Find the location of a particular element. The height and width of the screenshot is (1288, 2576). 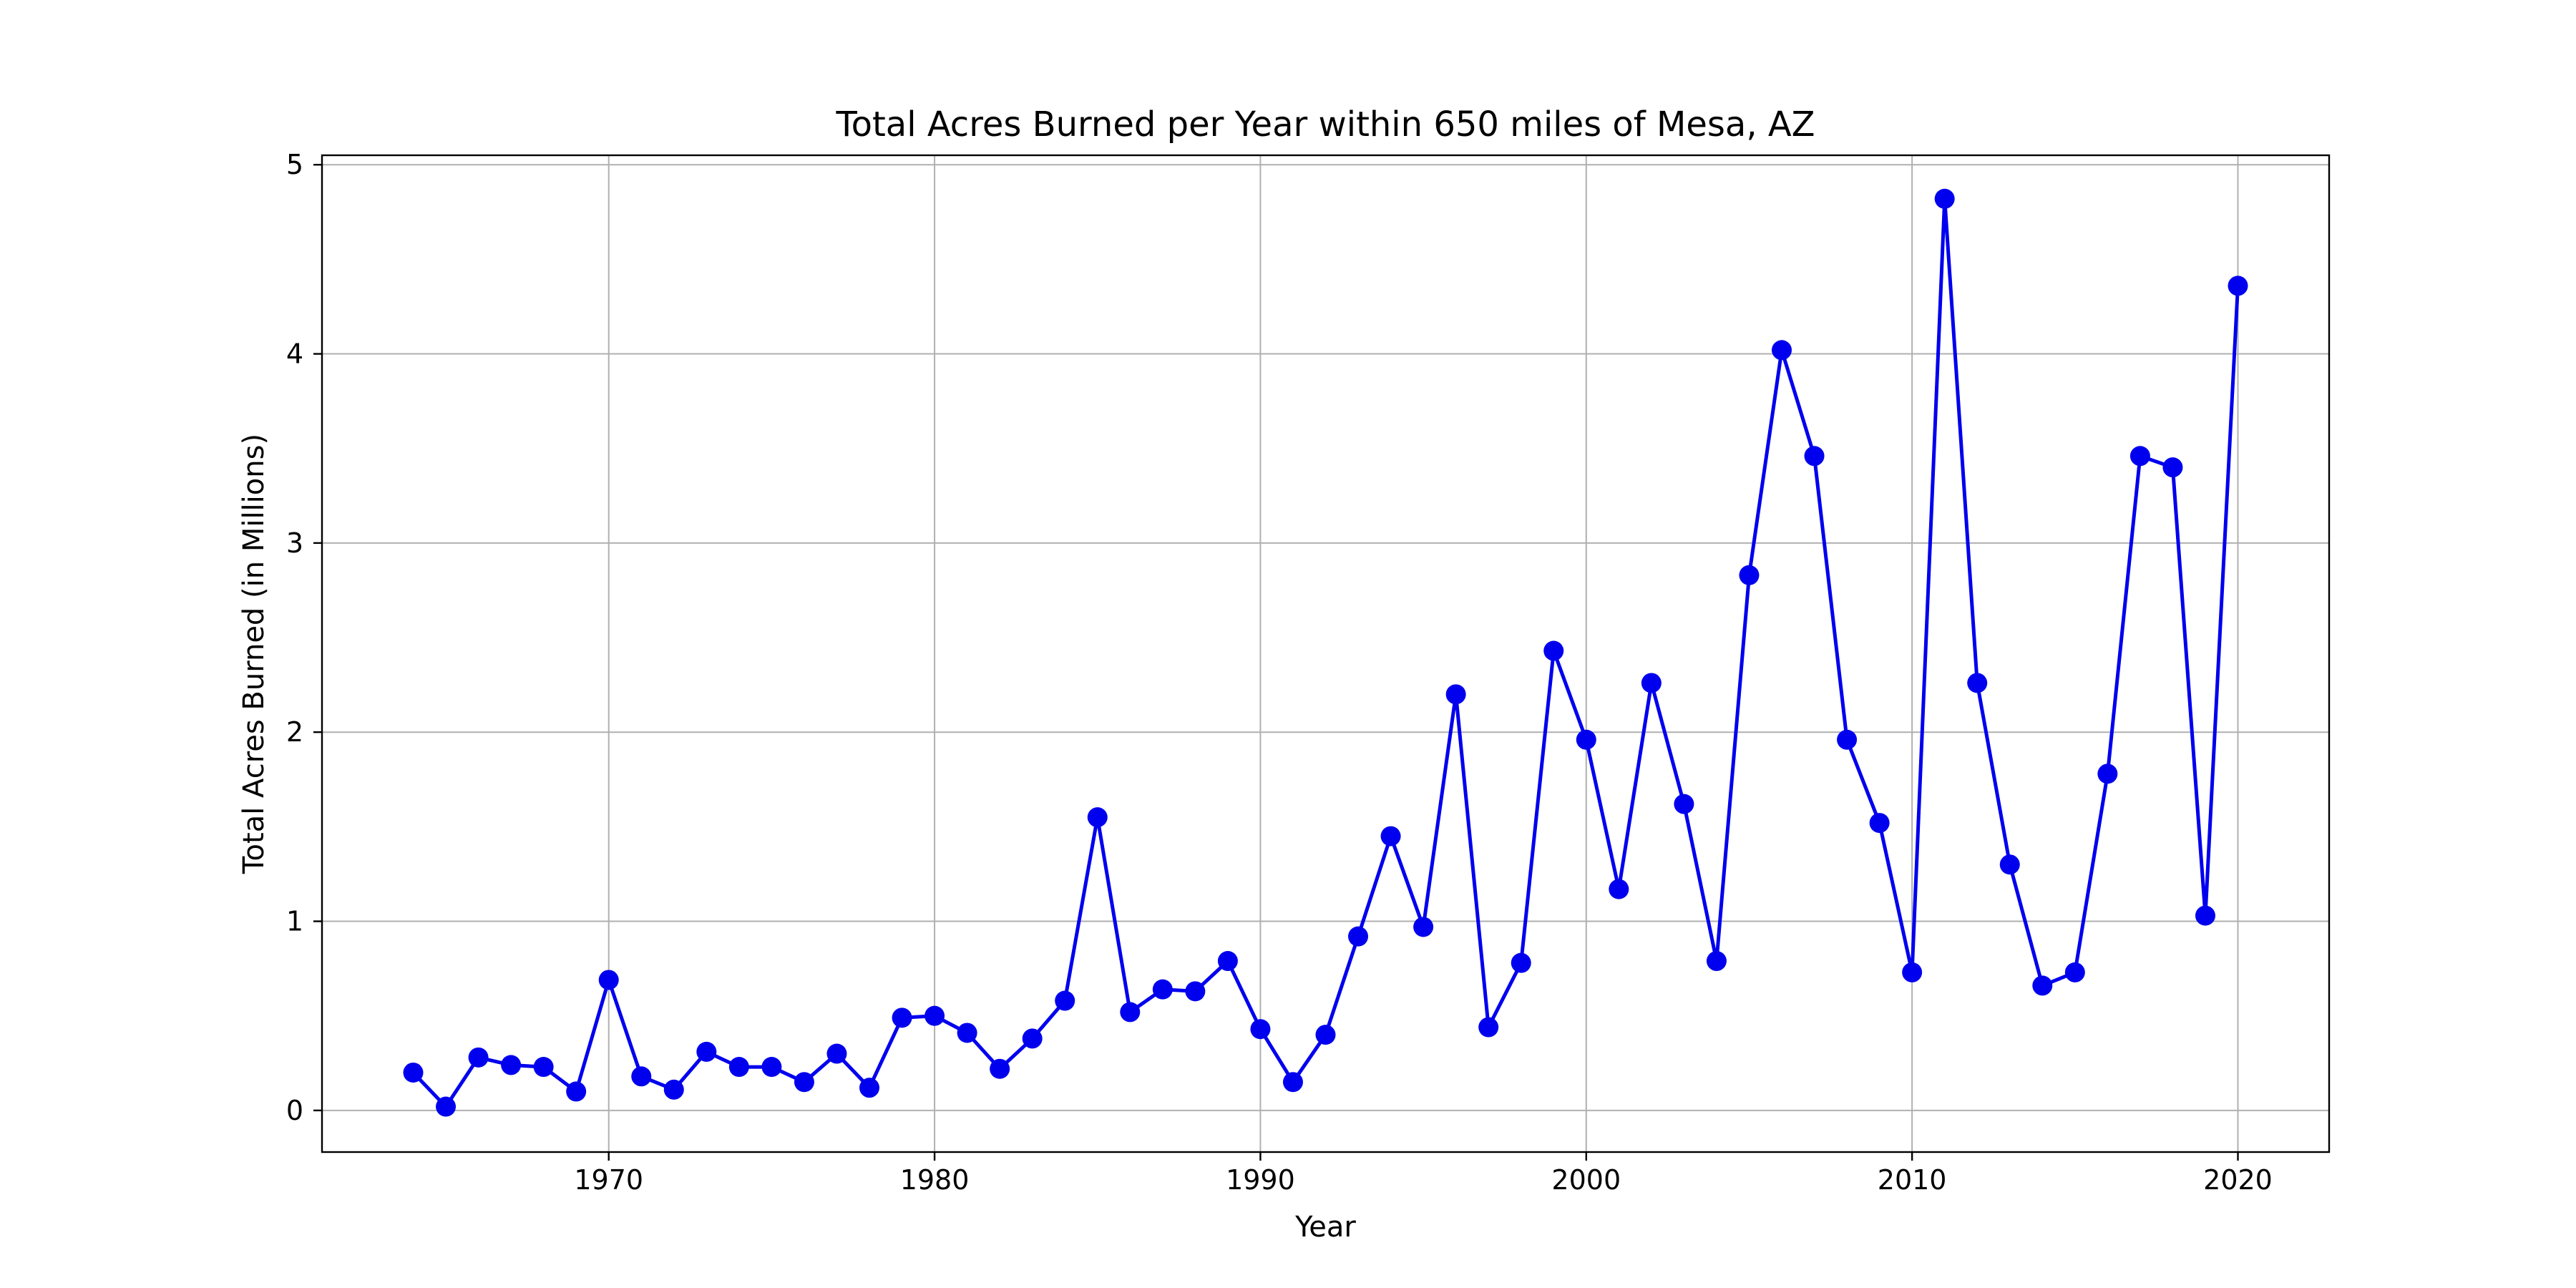

x-tick-label: 2020 is located at coordinates (2238, 1180).